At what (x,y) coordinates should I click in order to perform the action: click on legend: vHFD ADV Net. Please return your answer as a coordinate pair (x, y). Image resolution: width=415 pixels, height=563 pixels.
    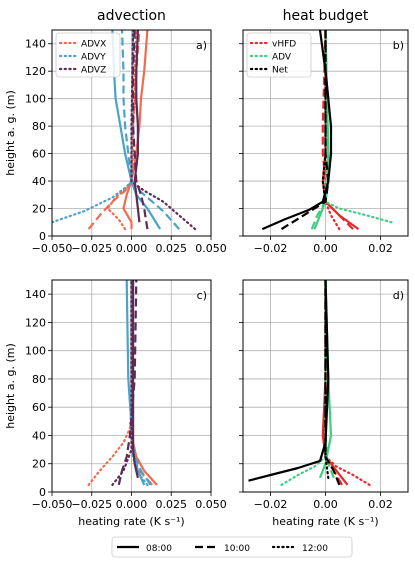
    Looking at the image, I should click on (279, 55).